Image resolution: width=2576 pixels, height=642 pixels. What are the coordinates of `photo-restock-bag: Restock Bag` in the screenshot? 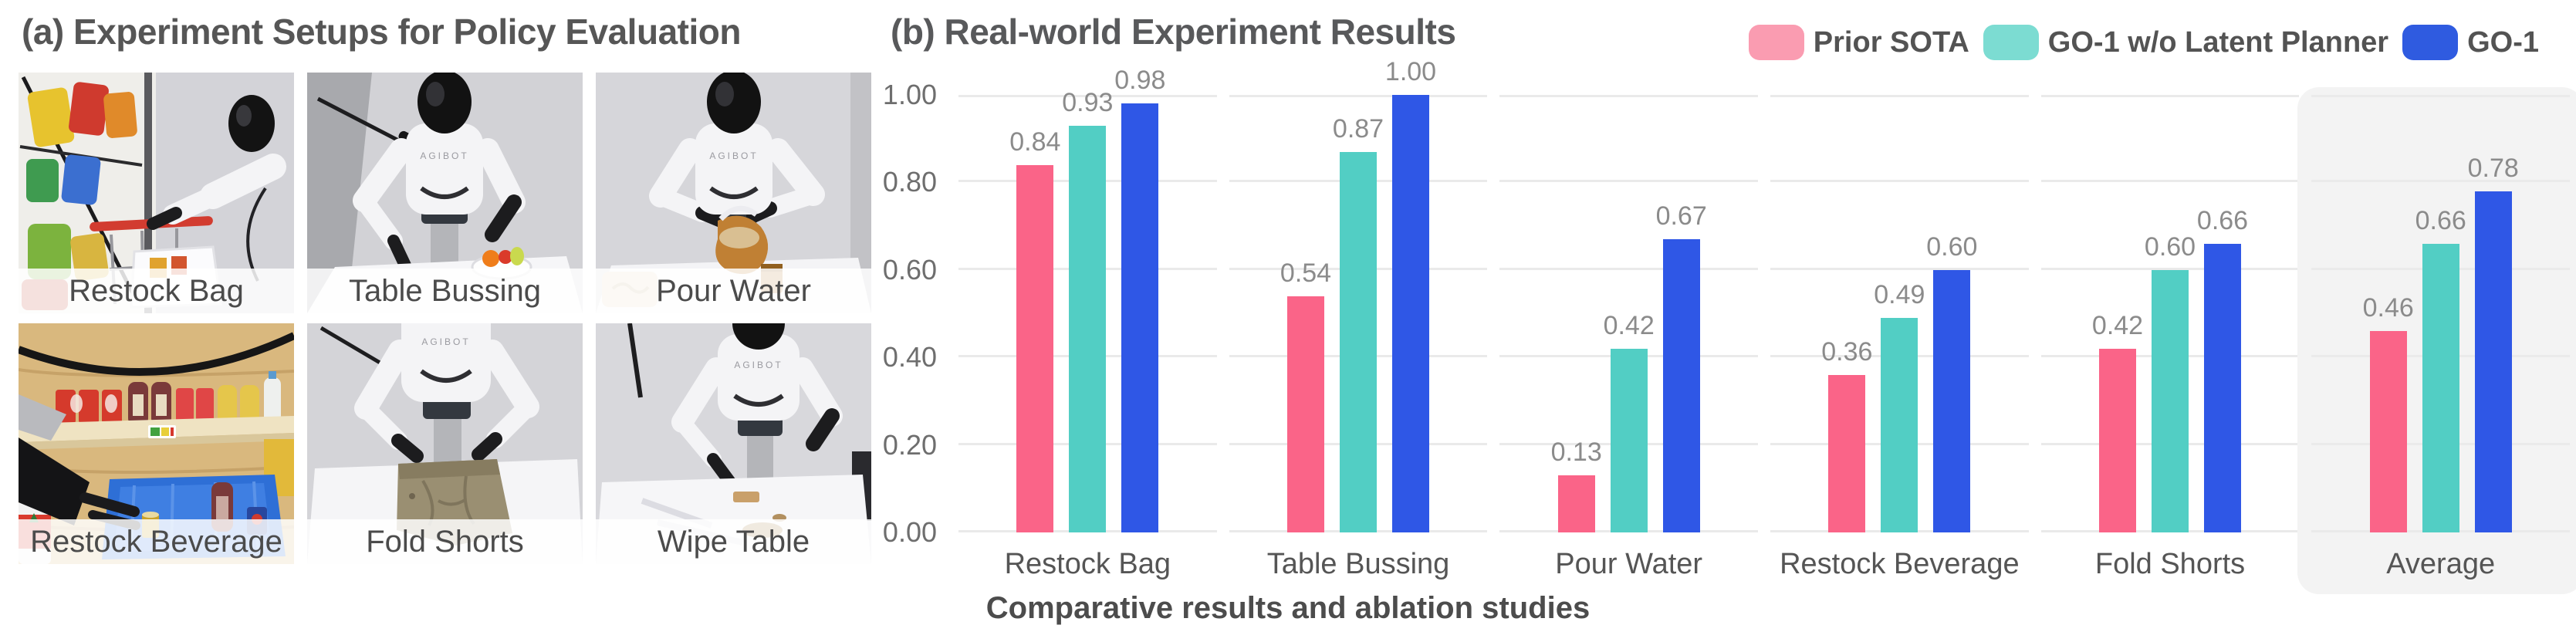 It's located at (156, 193).